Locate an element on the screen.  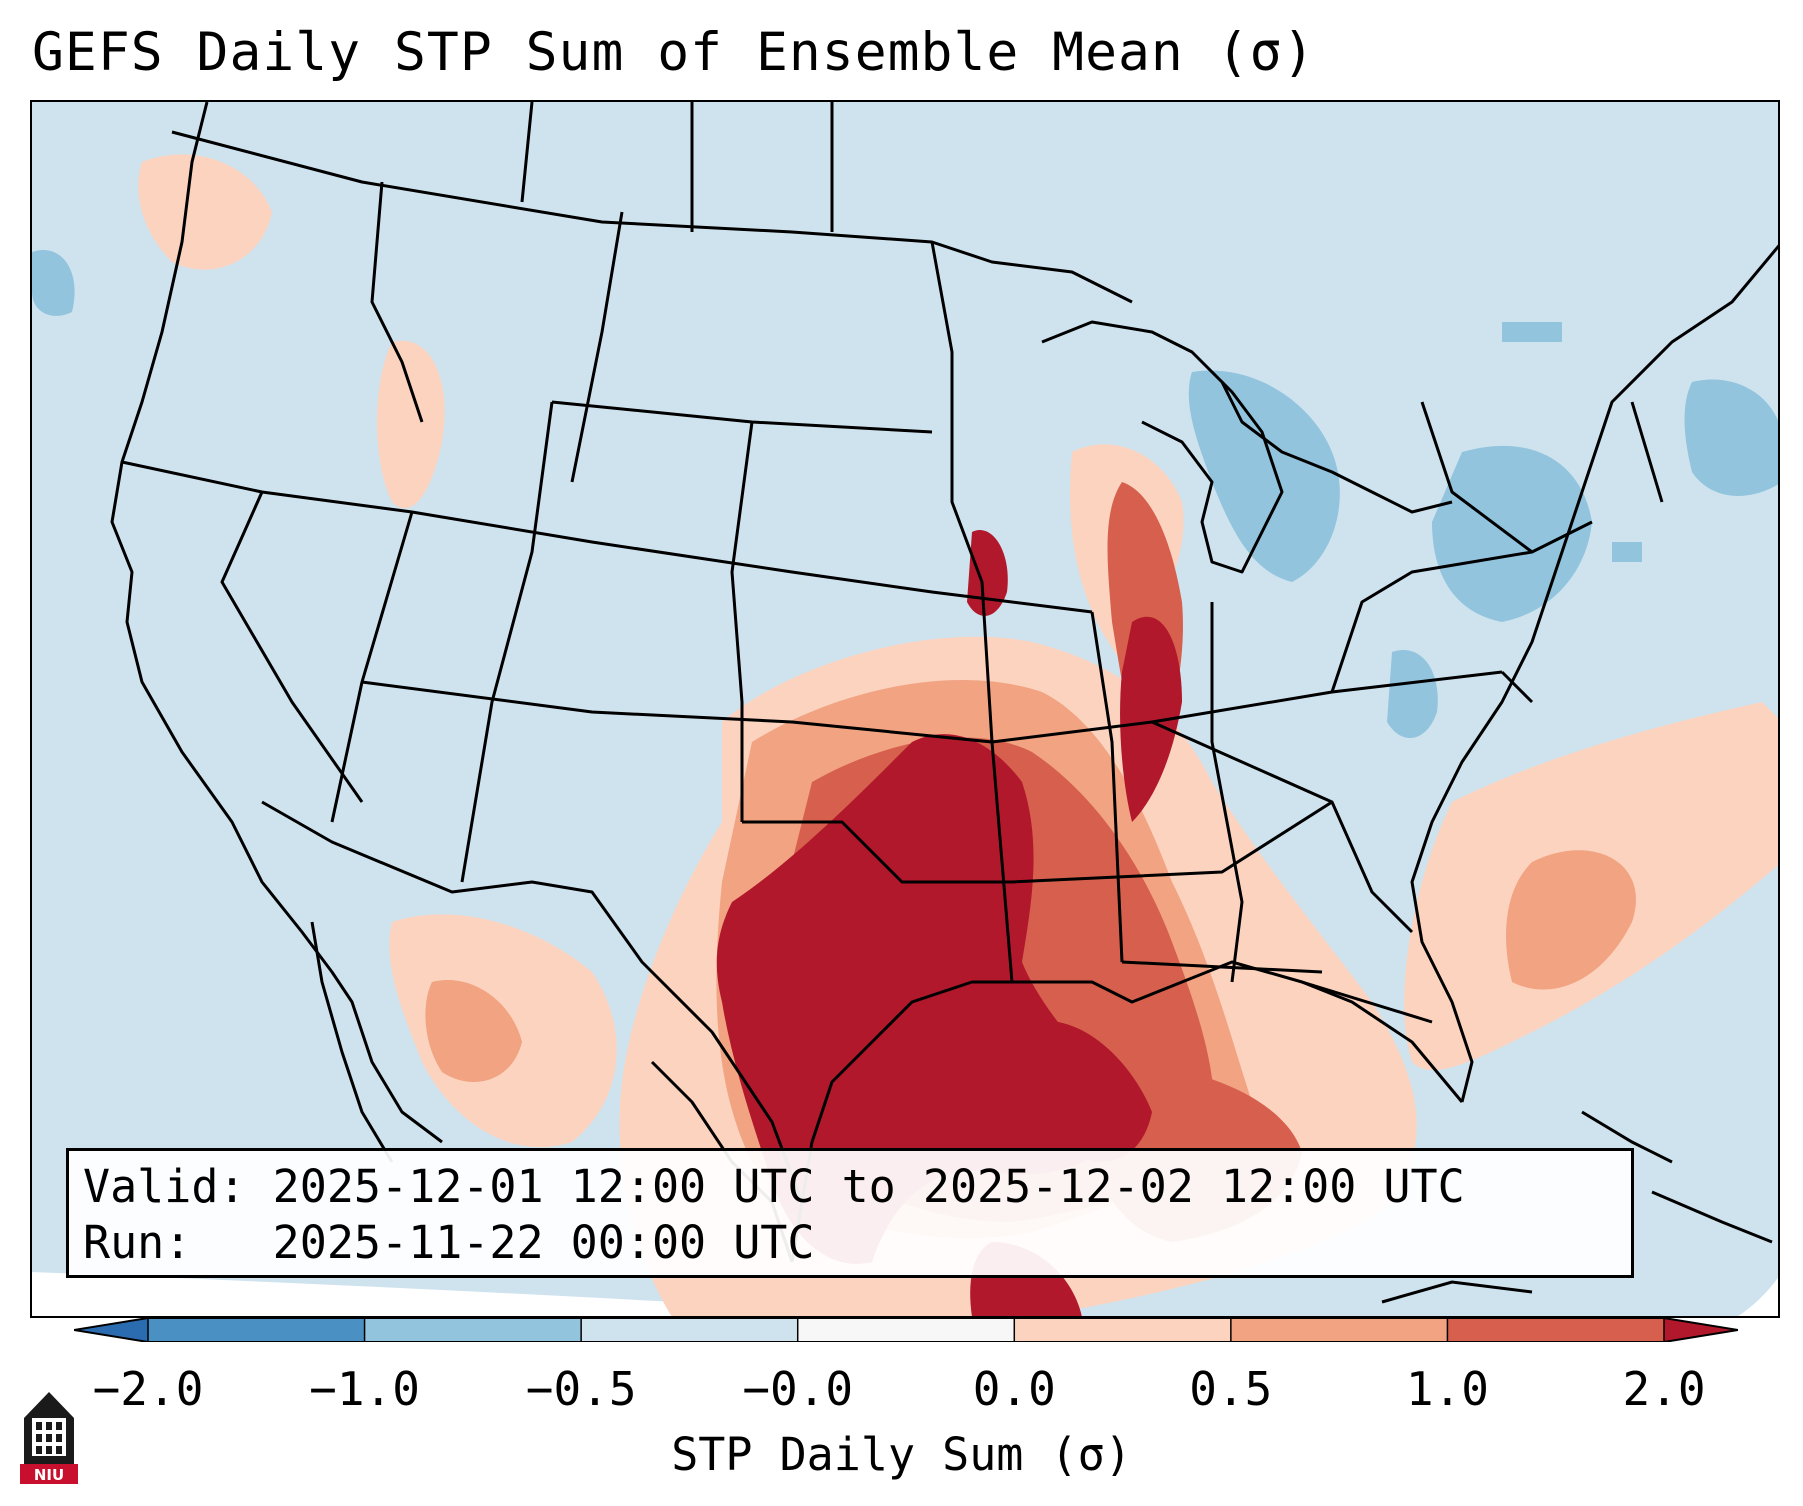
colorbar-label: STP Daily Sum (σ) is located at coordinates (901, 1454).